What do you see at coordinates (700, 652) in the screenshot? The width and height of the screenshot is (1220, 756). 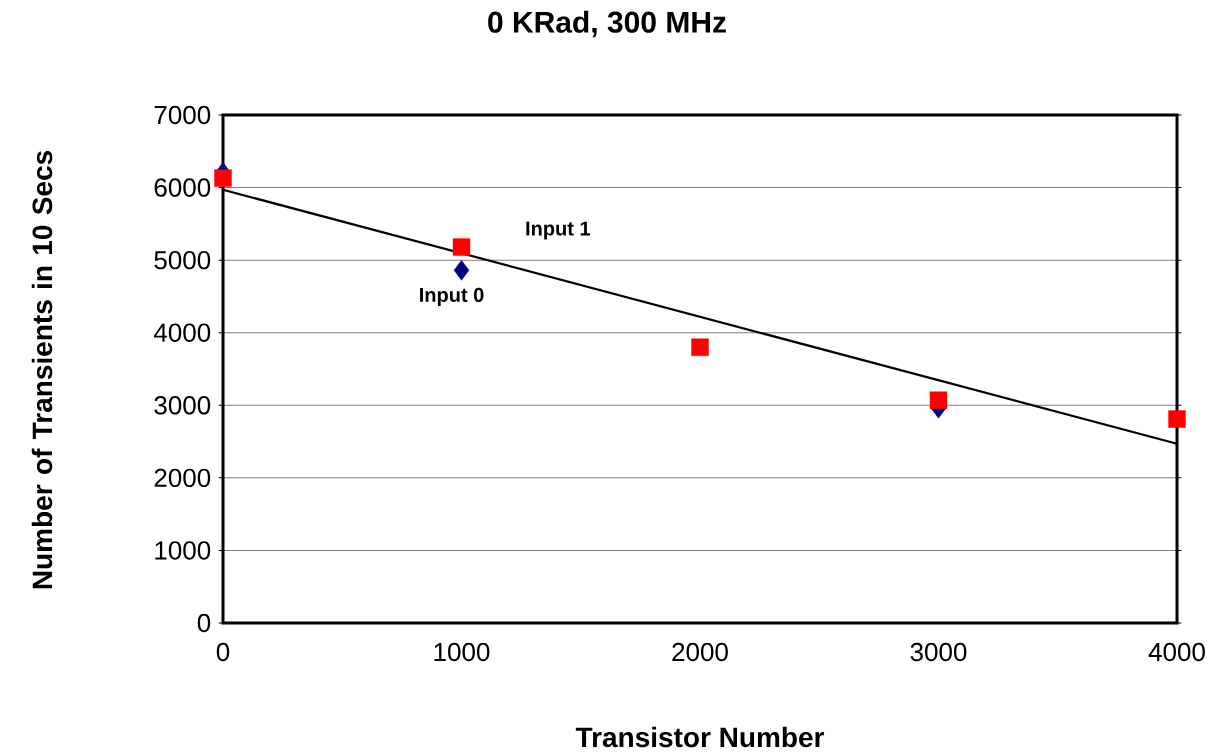 I see `x-tick-label: 2000` at bounding box center [700, 652].